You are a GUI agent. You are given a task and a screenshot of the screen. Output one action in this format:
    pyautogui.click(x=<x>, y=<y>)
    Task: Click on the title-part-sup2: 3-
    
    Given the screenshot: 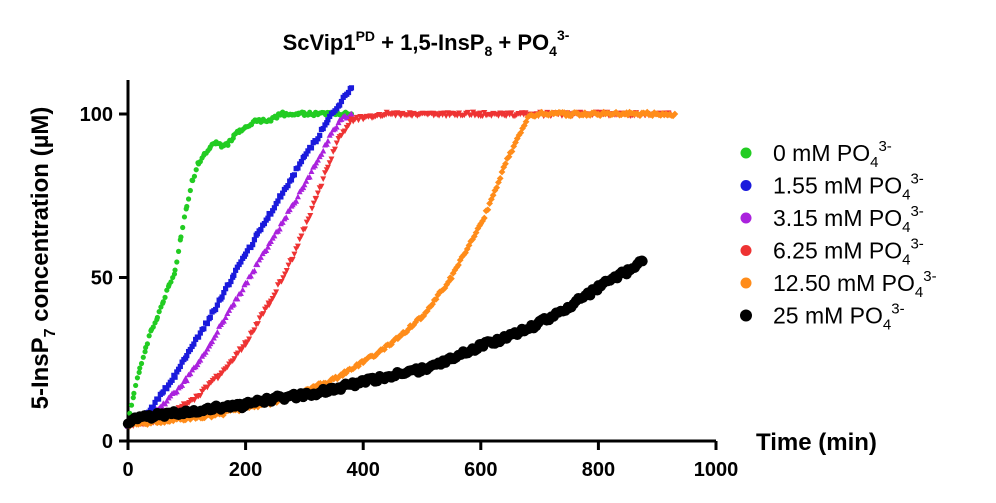 What is the action you would take?
    pyautogui.click(x=563, y=35)
    